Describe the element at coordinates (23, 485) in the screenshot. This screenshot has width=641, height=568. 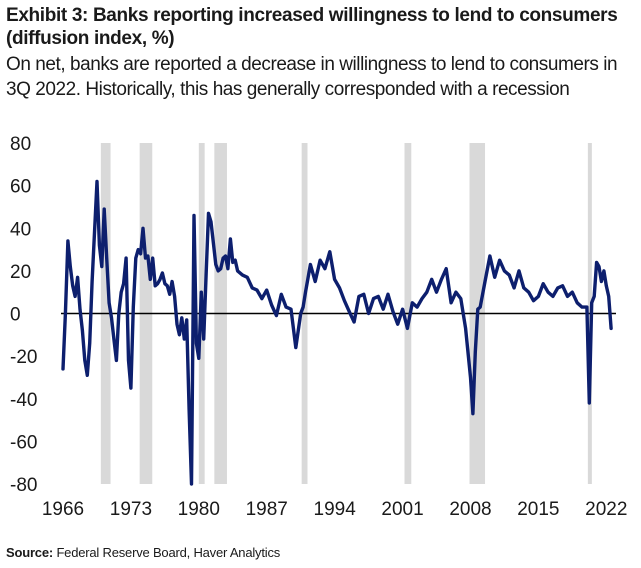
I see `y-tick-label--80: -80` at that location.